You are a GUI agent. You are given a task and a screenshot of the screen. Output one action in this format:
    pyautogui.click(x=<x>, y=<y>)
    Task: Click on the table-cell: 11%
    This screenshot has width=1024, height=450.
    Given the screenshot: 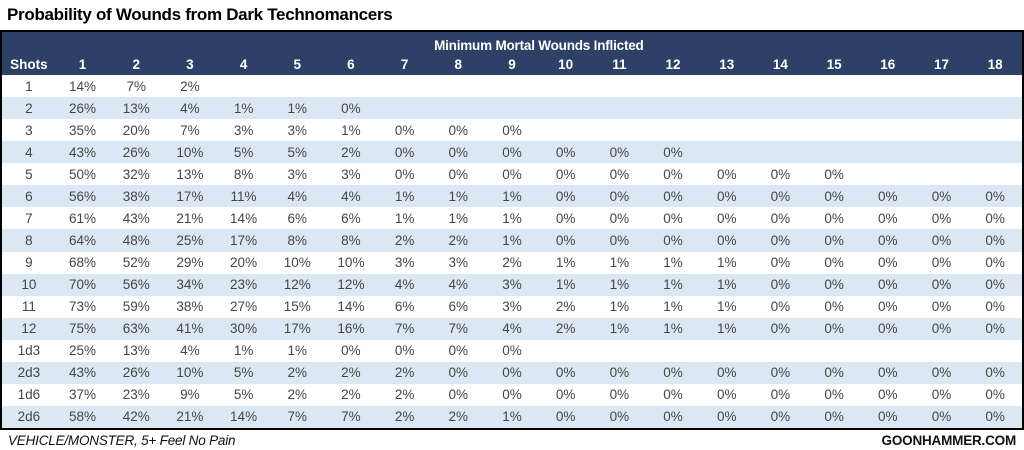 What is the action you would take?
    pyautogui.click(x=243, y=196)
    